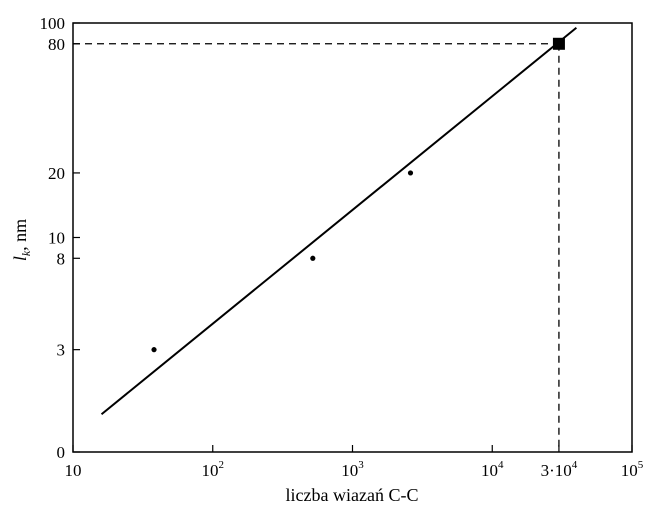 The width and height of the screenshot is (650, 508). Describe the element at coordinates (213, 469) in the screenshot. I see `x-tick-label: 10²` at that location.